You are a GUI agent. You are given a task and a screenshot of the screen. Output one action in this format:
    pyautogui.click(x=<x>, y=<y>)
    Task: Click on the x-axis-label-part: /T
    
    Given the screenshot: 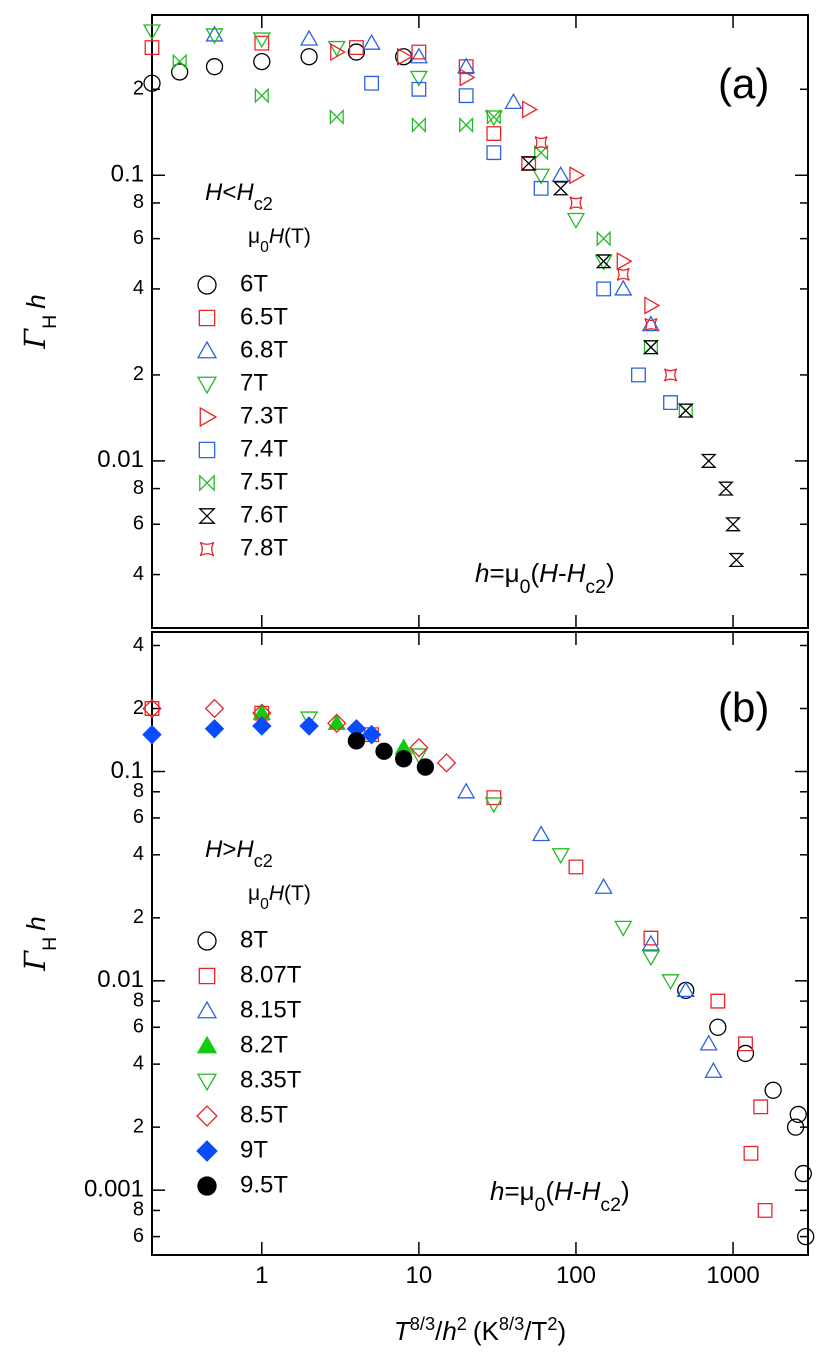 What is the action you would take?
    pyautogui.click(x=535, y=1331)
    